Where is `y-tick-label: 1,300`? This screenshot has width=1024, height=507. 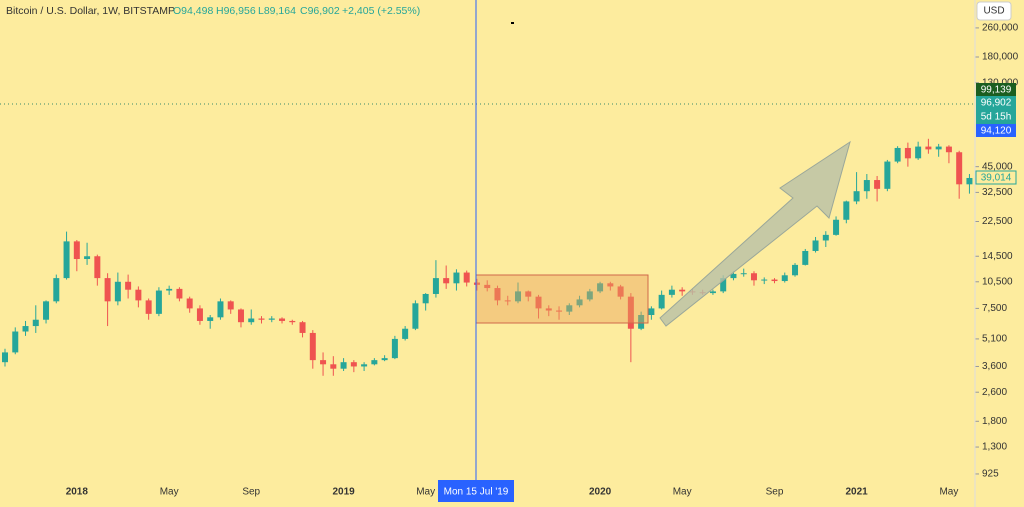 y-tick-label: 1,300 is located at coordinates (994, 447).